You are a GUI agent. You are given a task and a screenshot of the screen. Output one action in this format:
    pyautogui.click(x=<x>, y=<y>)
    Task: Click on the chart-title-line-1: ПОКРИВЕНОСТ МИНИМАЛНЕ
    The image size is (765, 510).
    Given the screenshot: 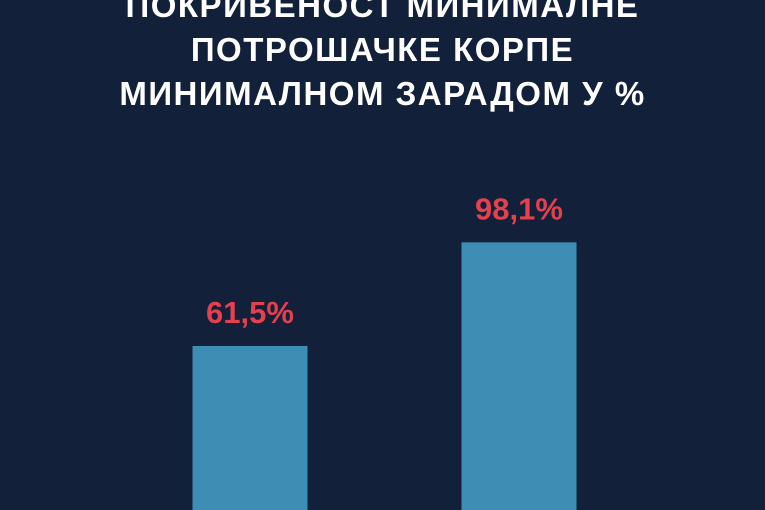 What is the action you would take?
    pyautogui.click(x=382, y=12)
    